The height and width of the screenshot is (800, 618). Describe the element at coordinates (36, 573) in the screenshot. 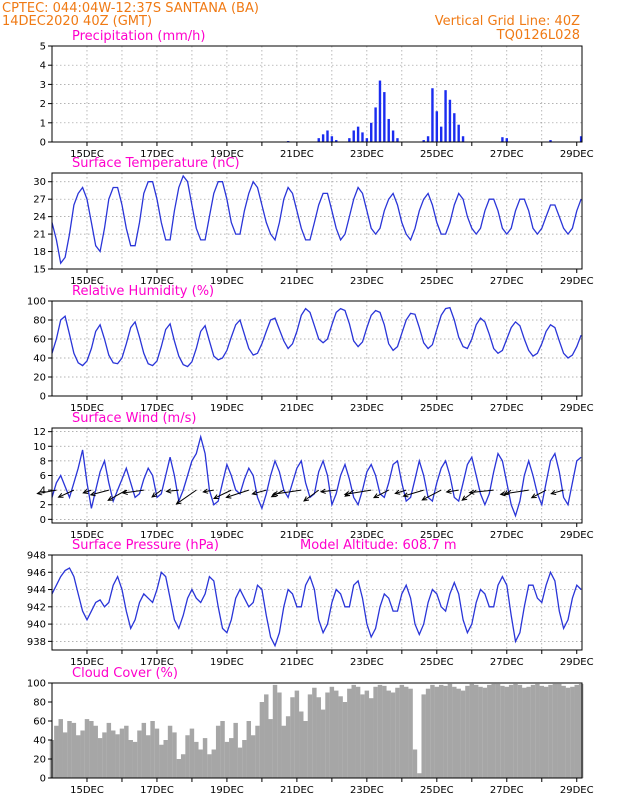

I see `y-tick-label: 946` at that location.